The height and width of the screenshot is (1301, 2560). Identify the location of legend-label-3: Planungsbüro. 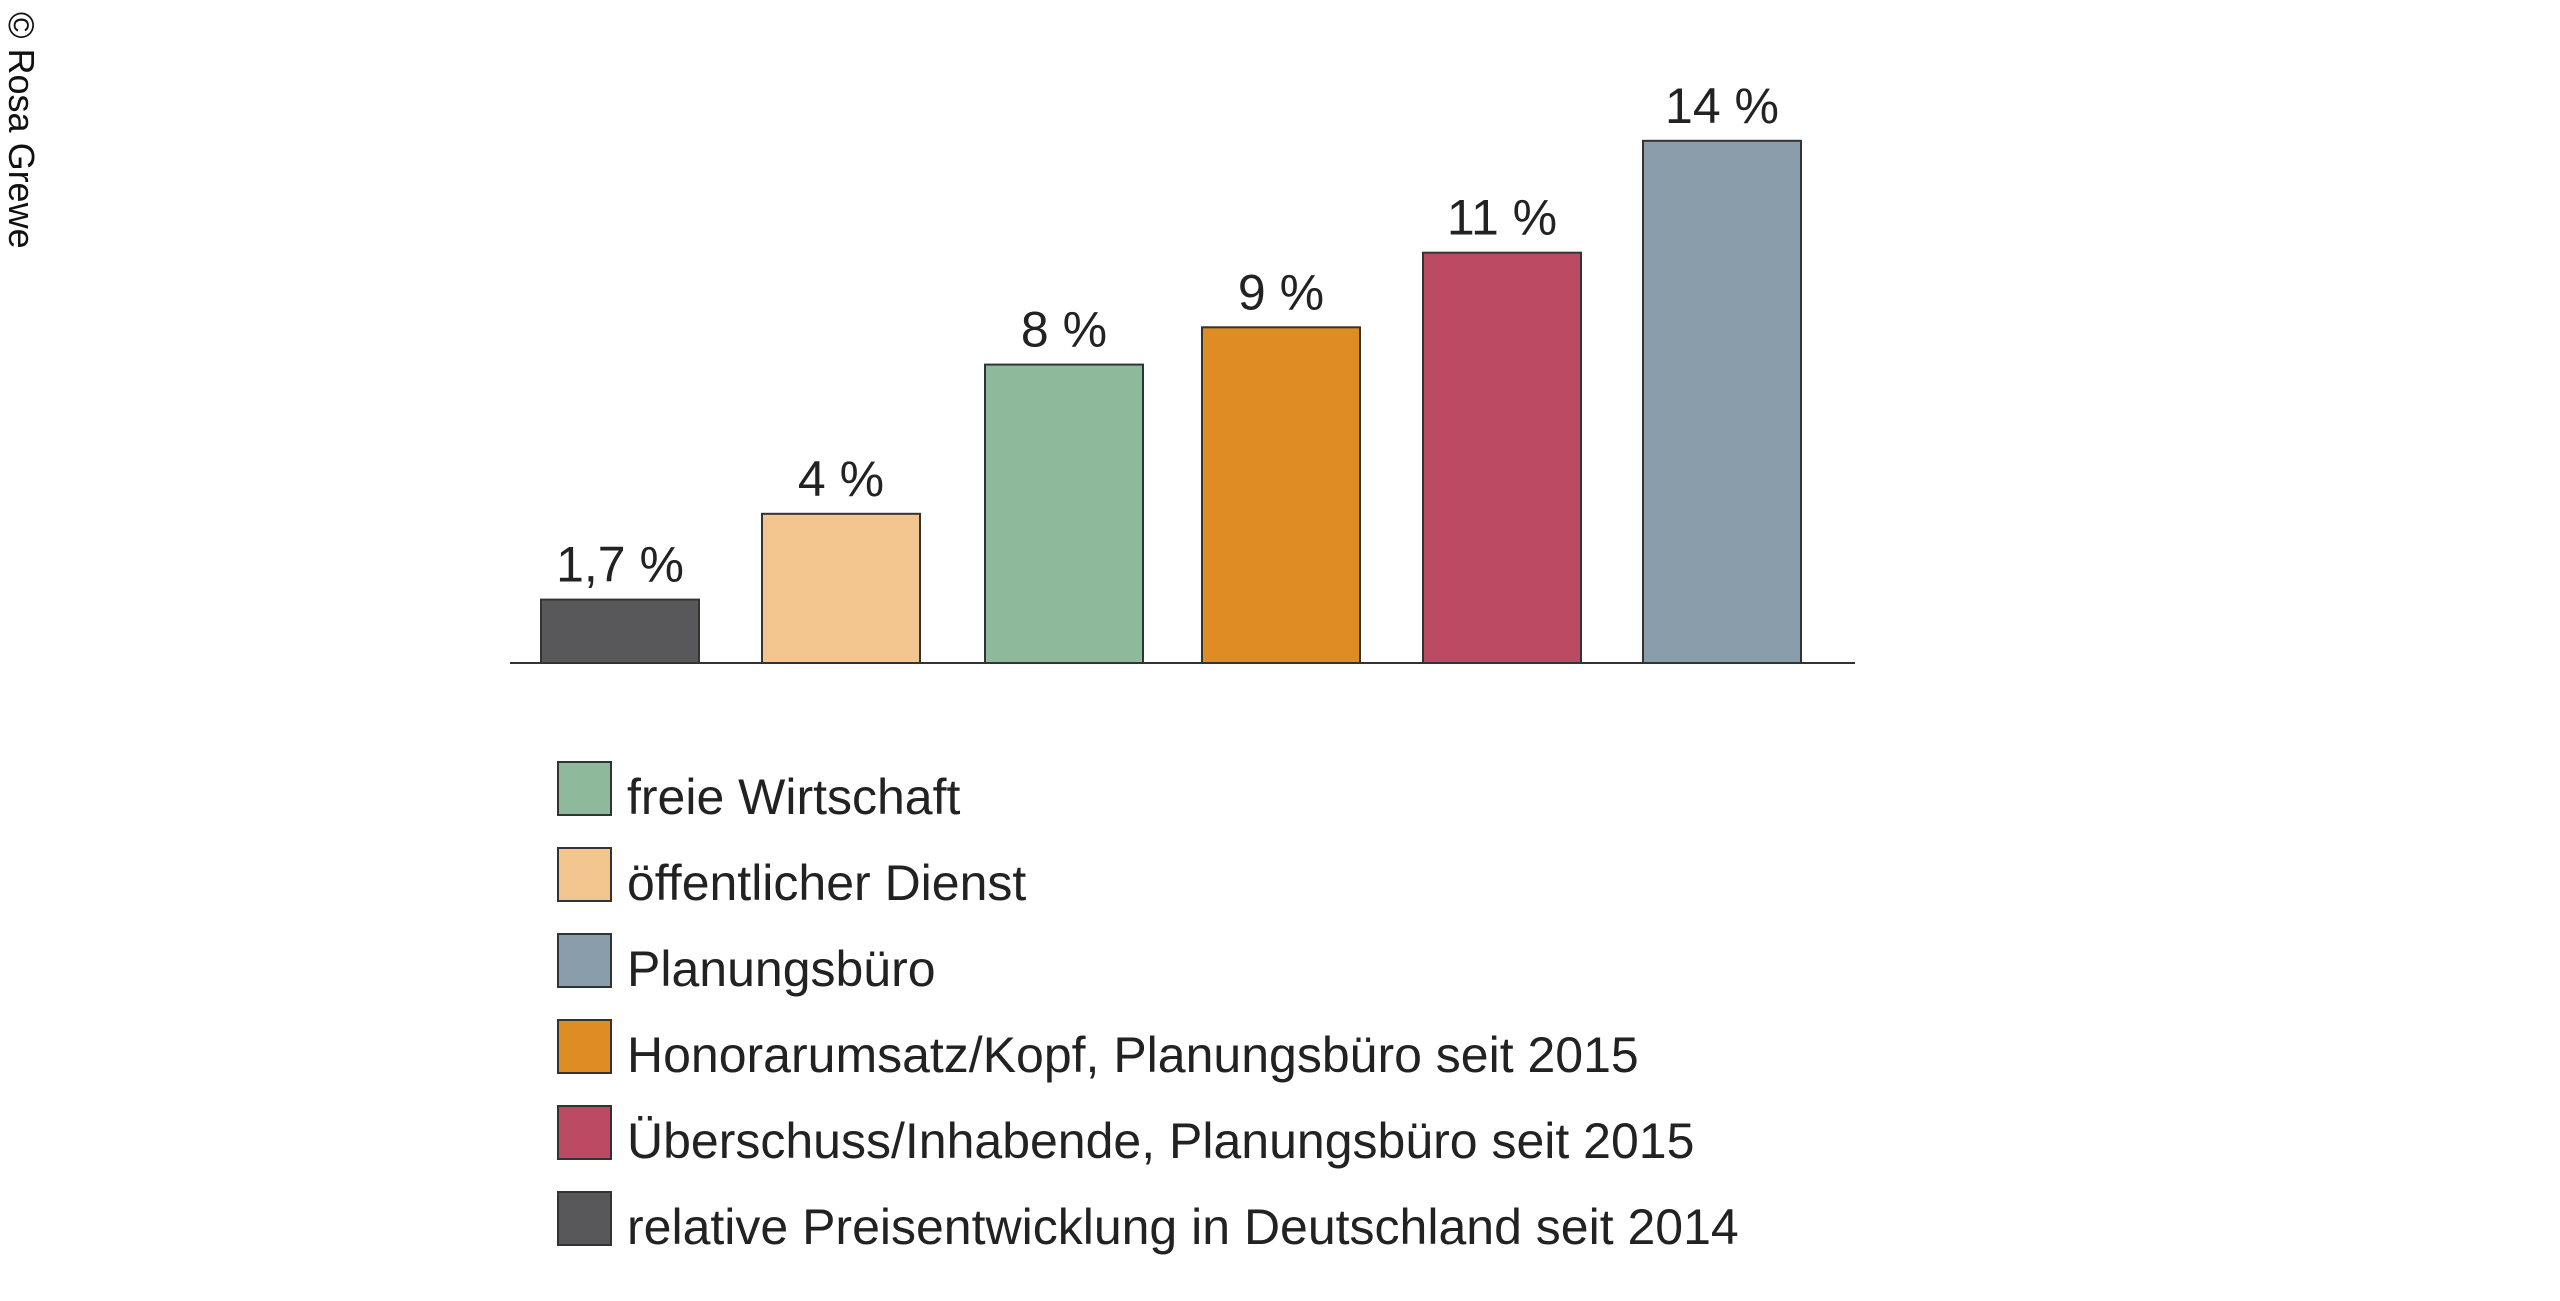
(781, 969).